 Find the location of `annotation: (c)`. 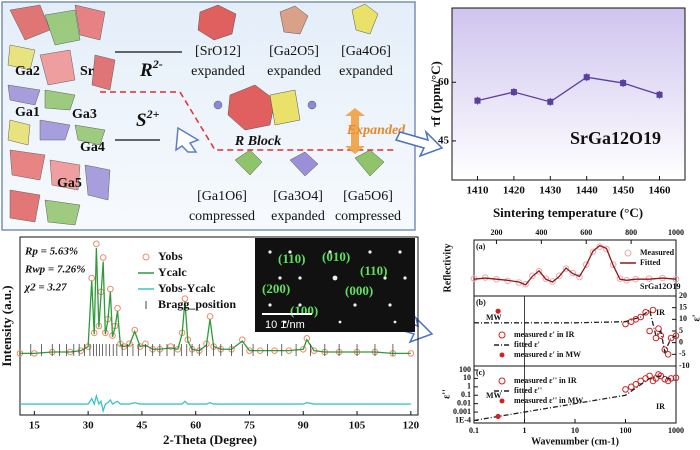

annotation: (c) is located at coordinates (480, 372).